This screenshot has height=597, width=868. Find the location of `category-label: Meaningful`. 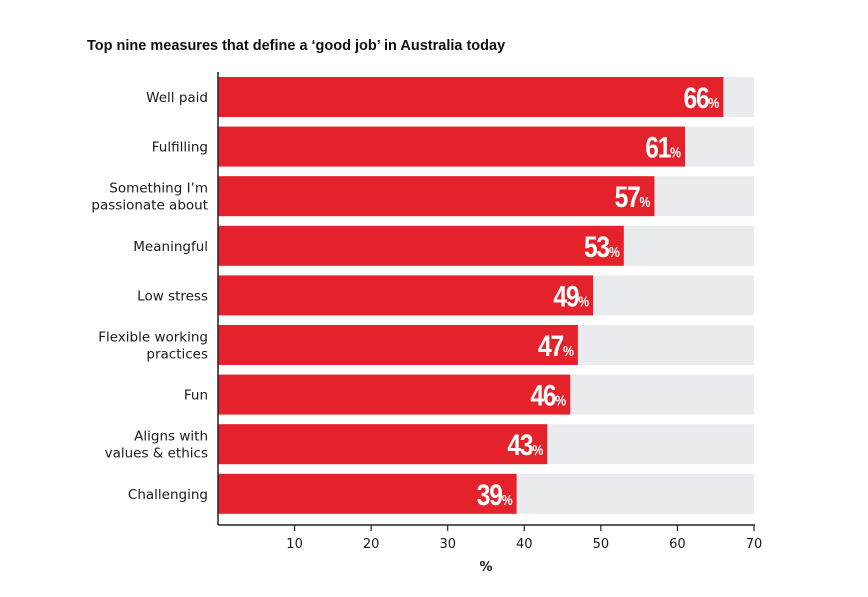

category-label: Meaningful is located at coordinates (170, 247).